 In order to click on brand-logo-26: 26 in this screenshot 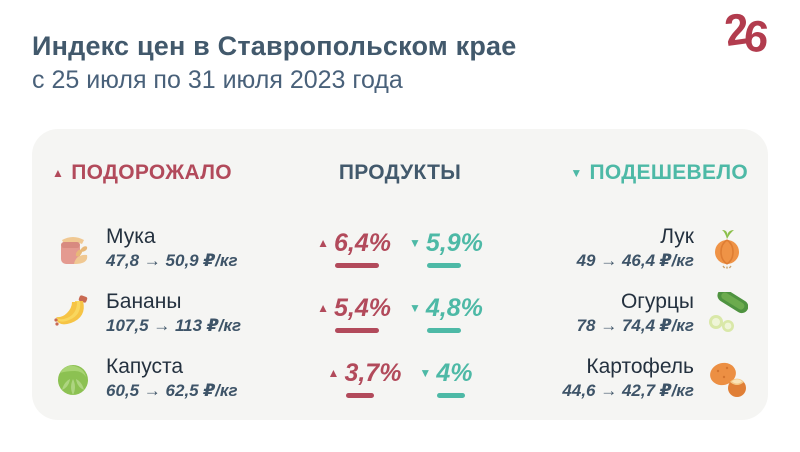, I will do `click(743, 33)`.